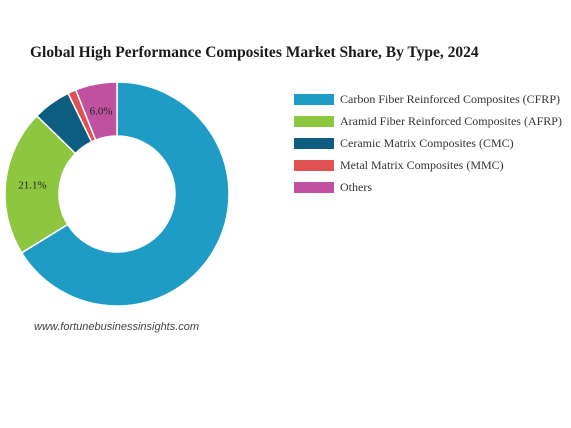 The width and height of the screenshot is (571, 428). Describe the element at coordinates (428, 187) in the screenshot. I see `legend-item-5: Others` at that location.